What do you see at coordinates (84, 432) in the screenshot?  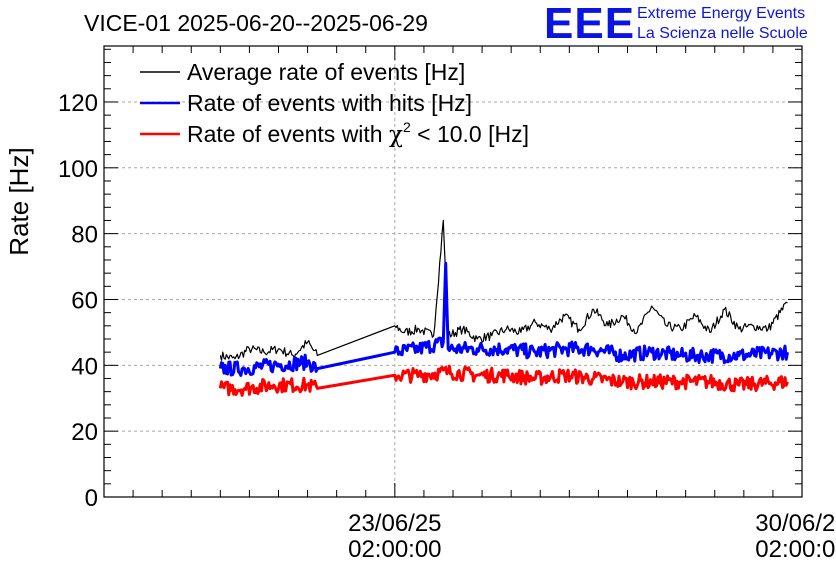 I see `y-tick-label: 20` at bounding box center [84, 432].